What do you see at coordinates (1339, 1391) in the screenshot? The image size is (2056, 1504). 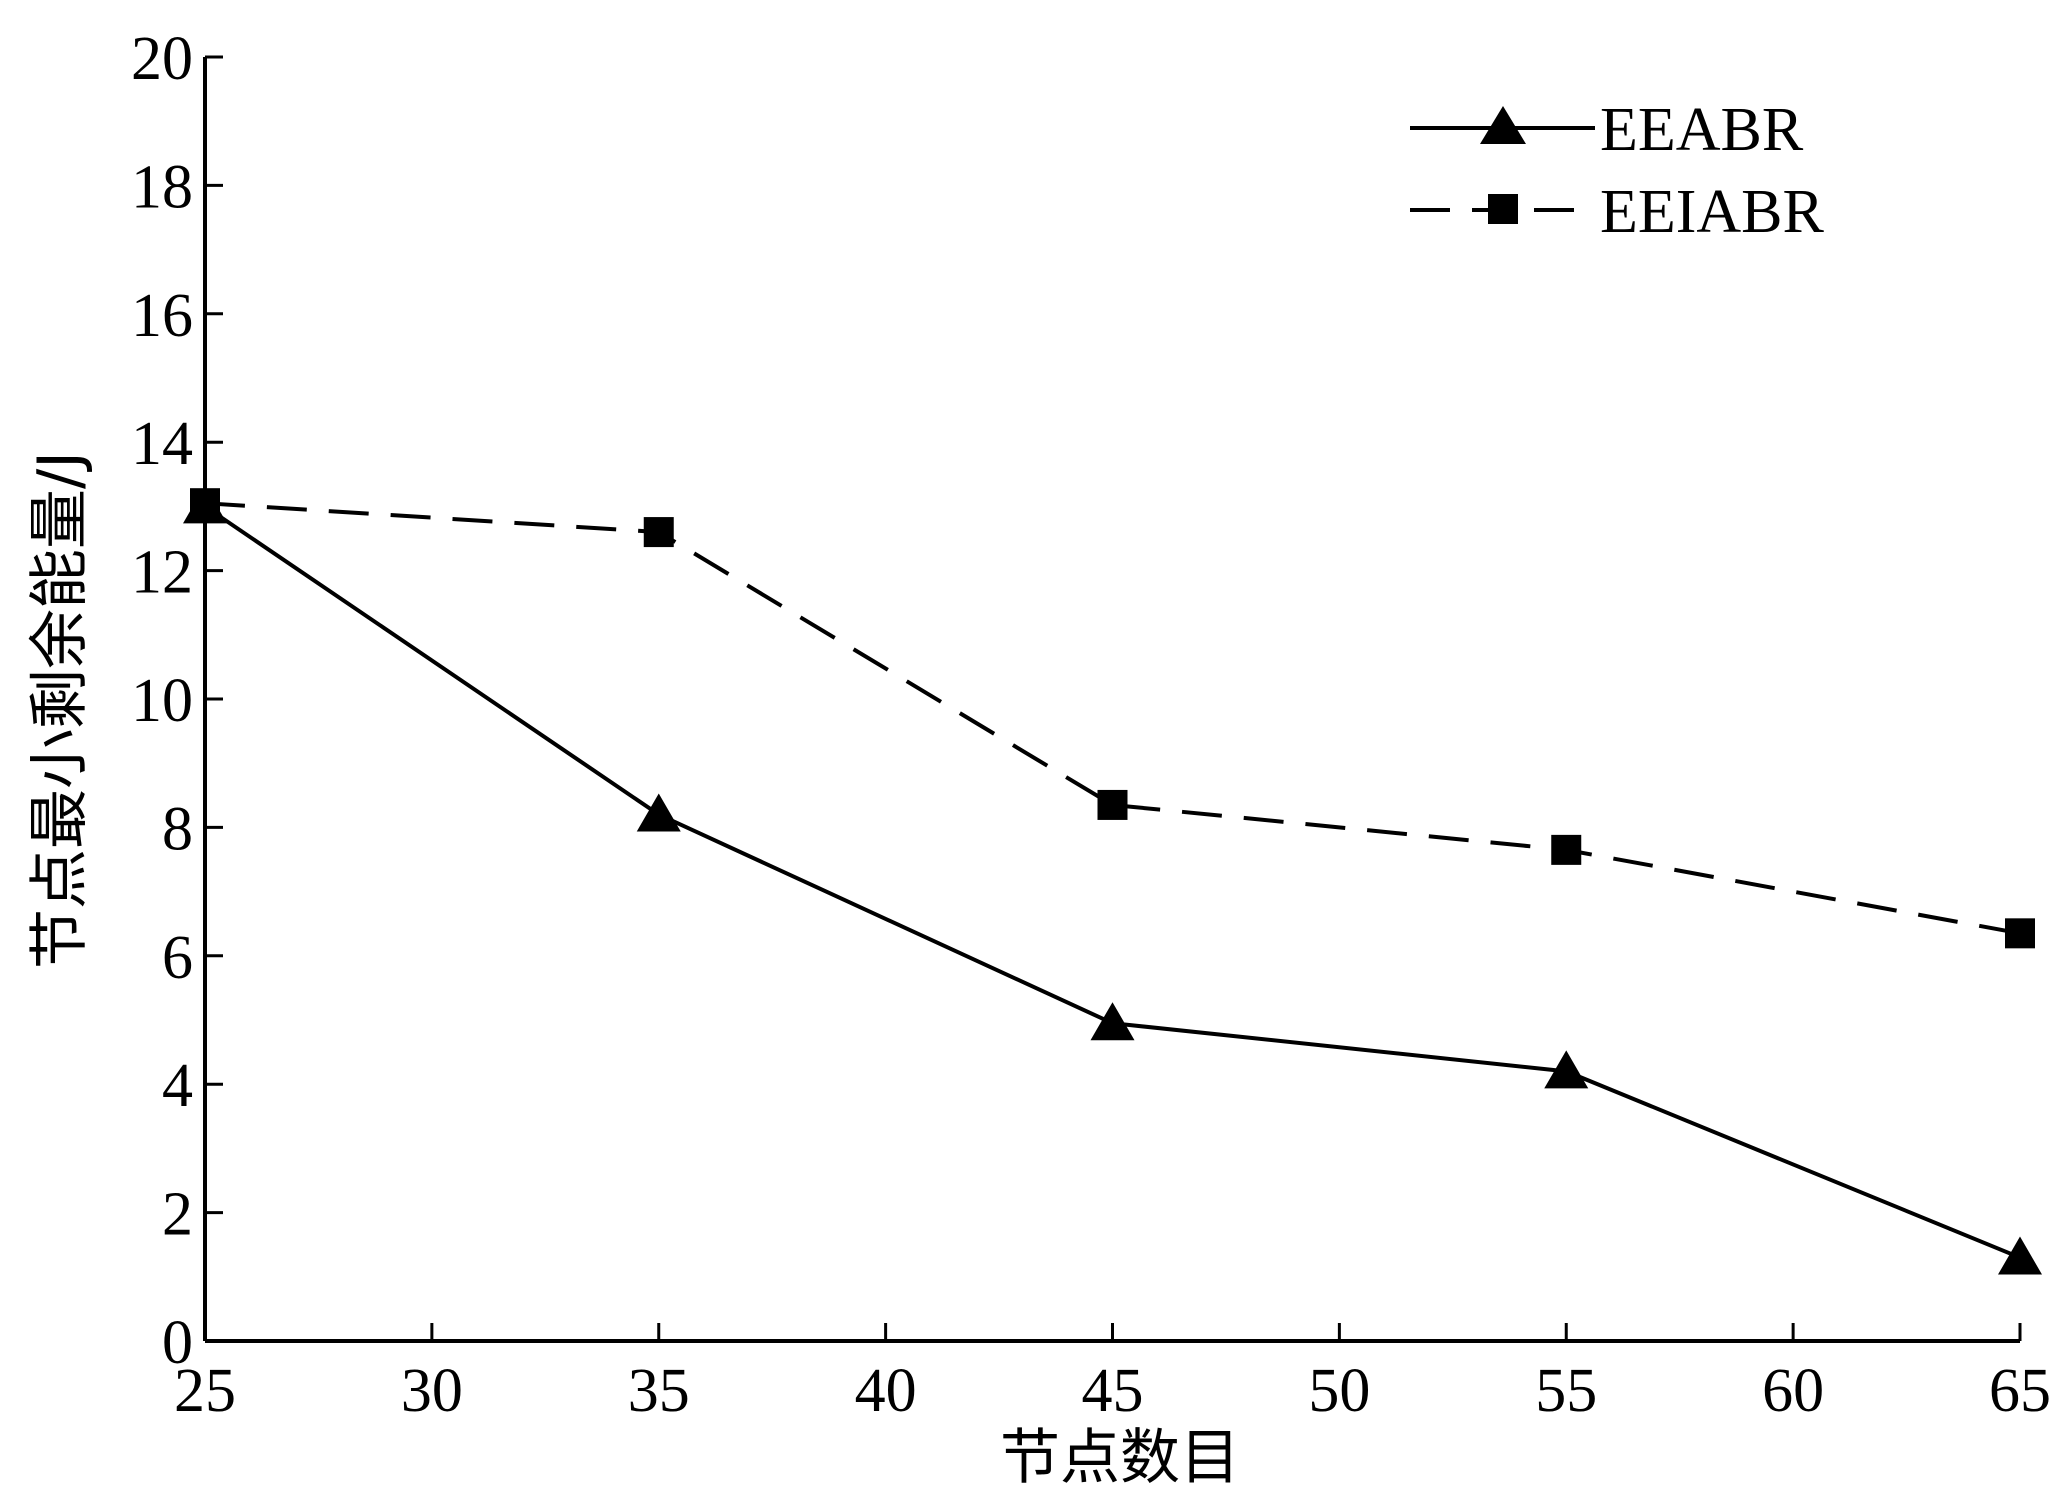 I see `x-tick-label: 50` at bounding box center [1339, 1391].